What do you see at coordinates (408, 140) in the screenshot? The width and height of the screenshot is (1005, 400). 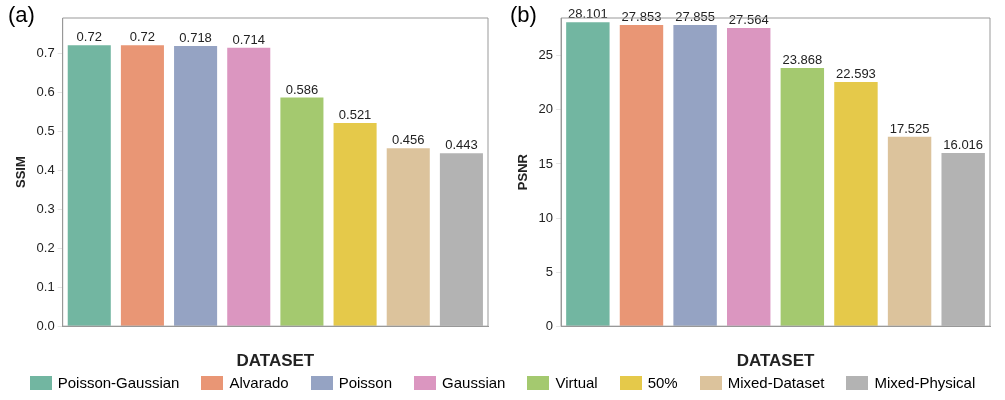 I see `data-label: 0.456` at bounding box center [408, 140].